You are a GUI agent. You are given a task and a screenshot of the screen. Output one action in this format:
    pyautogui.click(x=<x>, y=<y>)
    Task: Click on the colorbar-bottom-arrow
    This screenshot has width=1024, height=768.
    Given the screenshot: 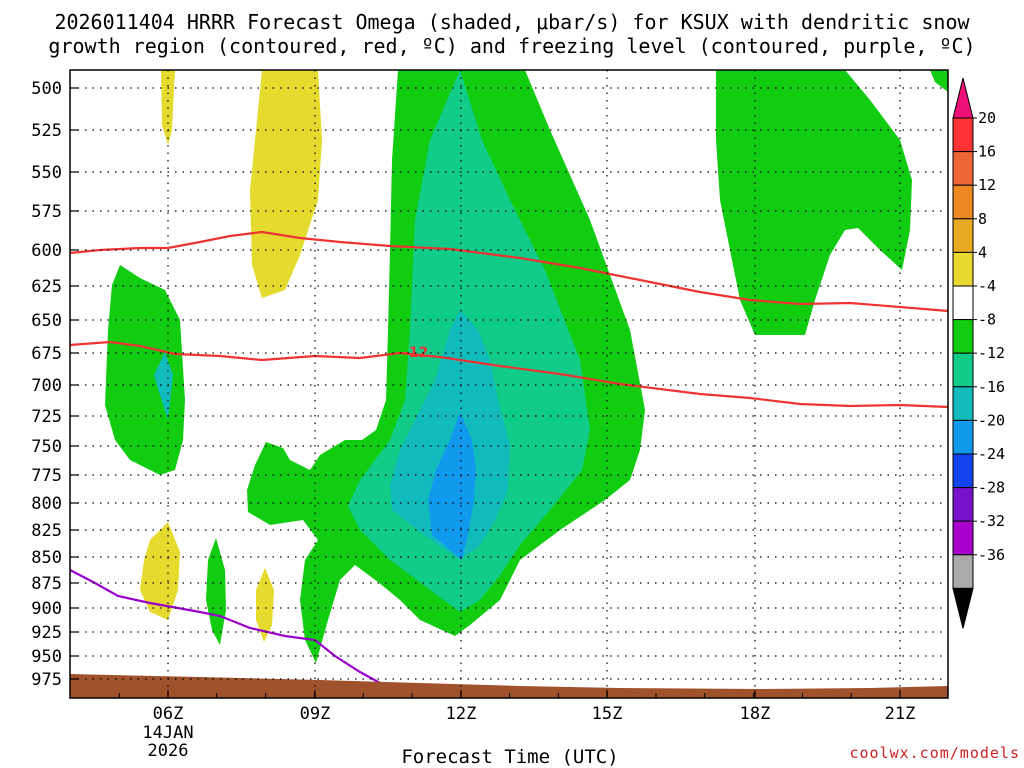 What is the action you would take?
    pyautogui.click(x=963, y=608)
    